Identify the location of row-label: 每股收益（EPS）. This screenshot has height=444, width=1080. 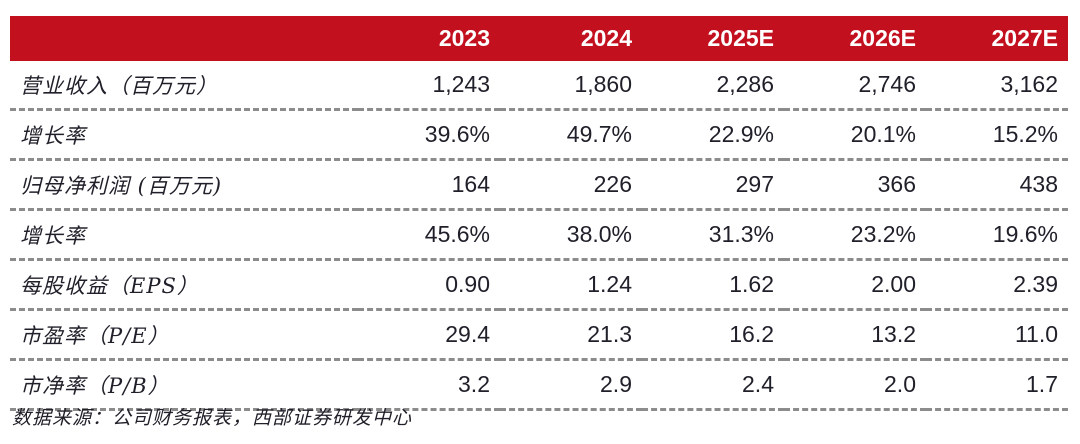
(184, 285).